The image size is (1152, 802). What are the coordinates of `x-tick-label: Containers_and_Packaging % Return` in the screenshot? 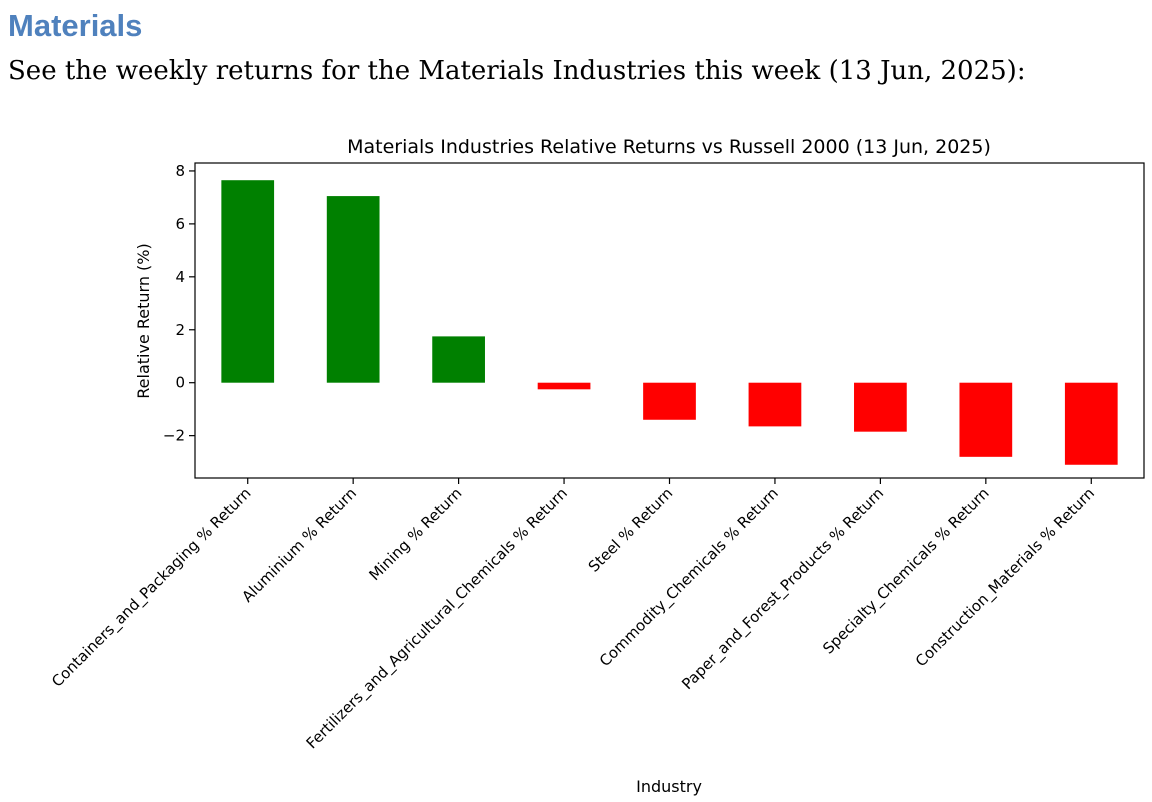 It's located at (151, 587).